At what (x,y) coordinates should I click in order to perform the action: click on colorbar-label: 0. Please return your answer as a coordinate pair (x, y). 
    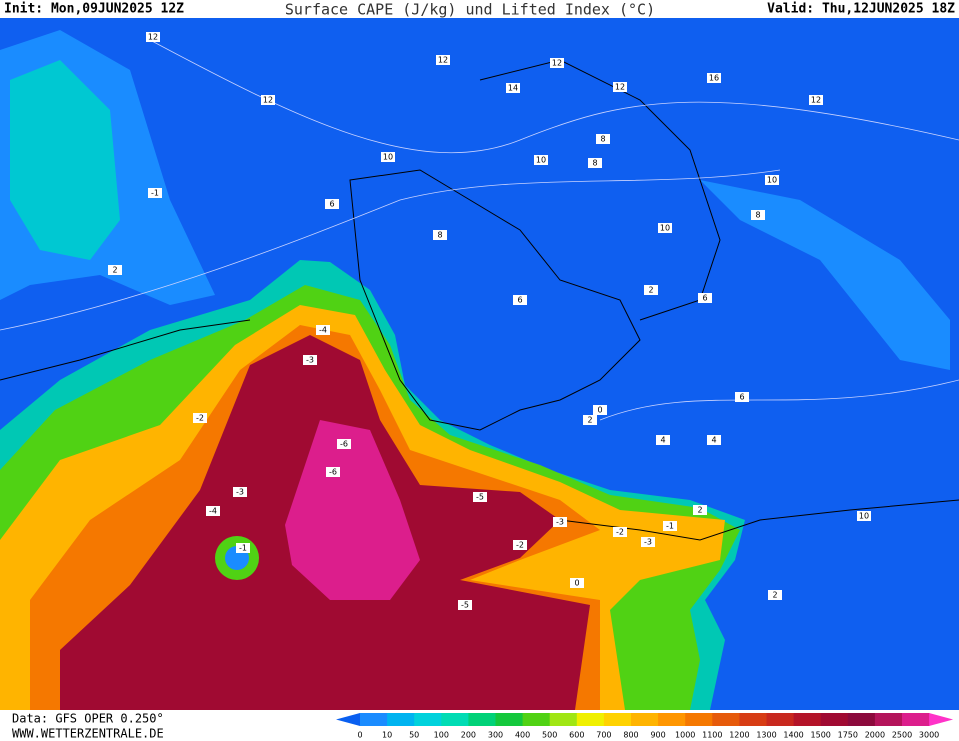
    Looking at the image, I should click on (359, 735).